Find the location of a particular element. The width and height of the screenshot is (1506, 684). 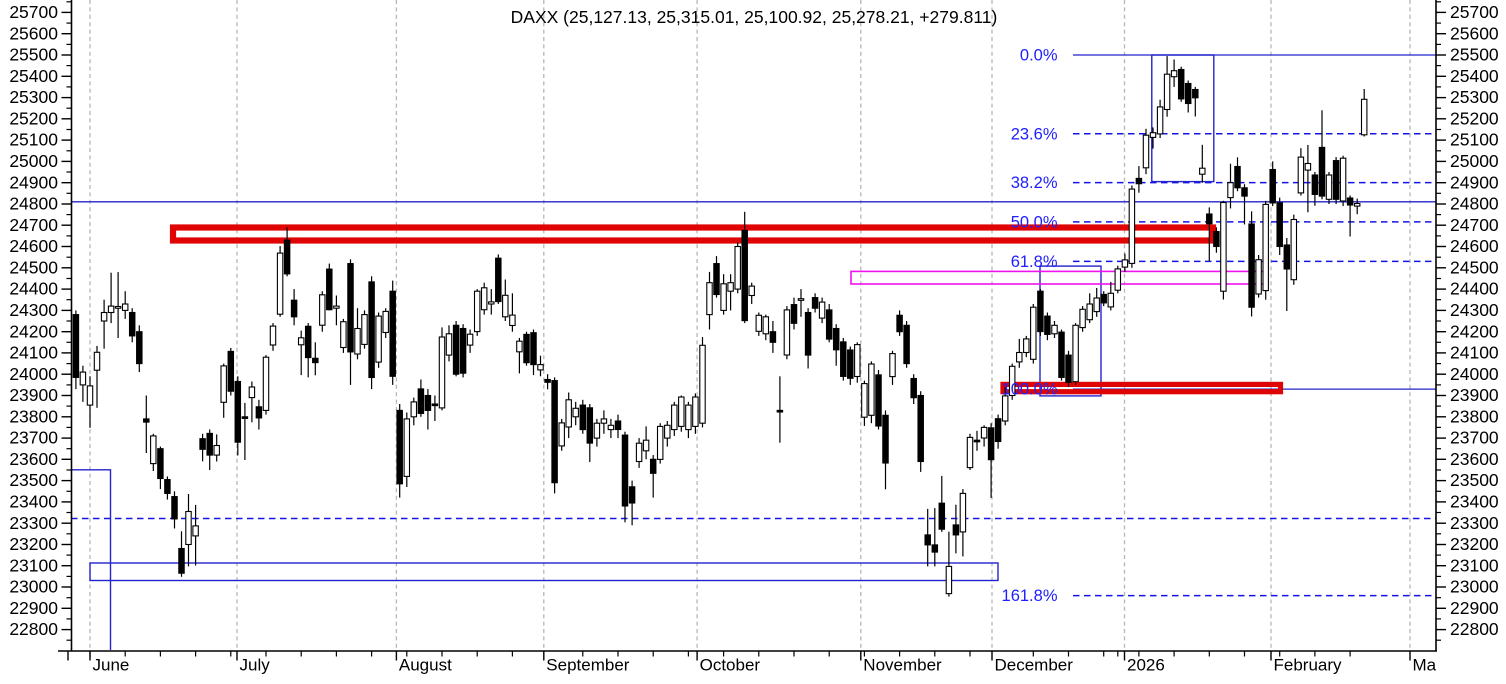

svg-text: August is located at coordinates (425, 665).